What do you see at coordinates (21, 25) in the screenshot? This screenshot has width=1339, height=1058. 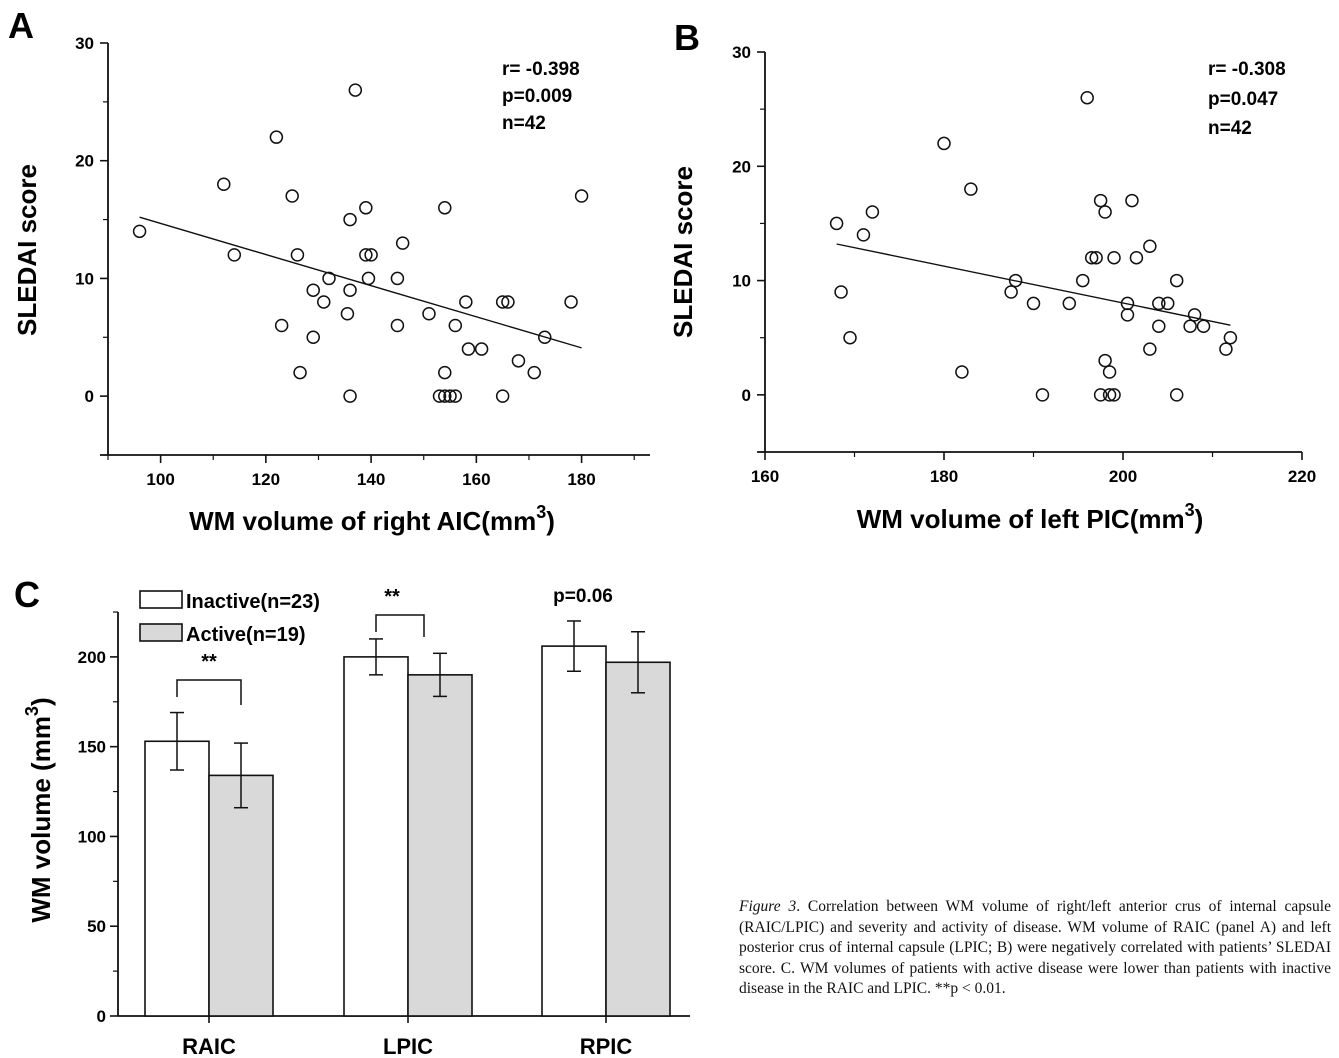 I see `panel-a-letter: A` at bounding box center [21, 25].